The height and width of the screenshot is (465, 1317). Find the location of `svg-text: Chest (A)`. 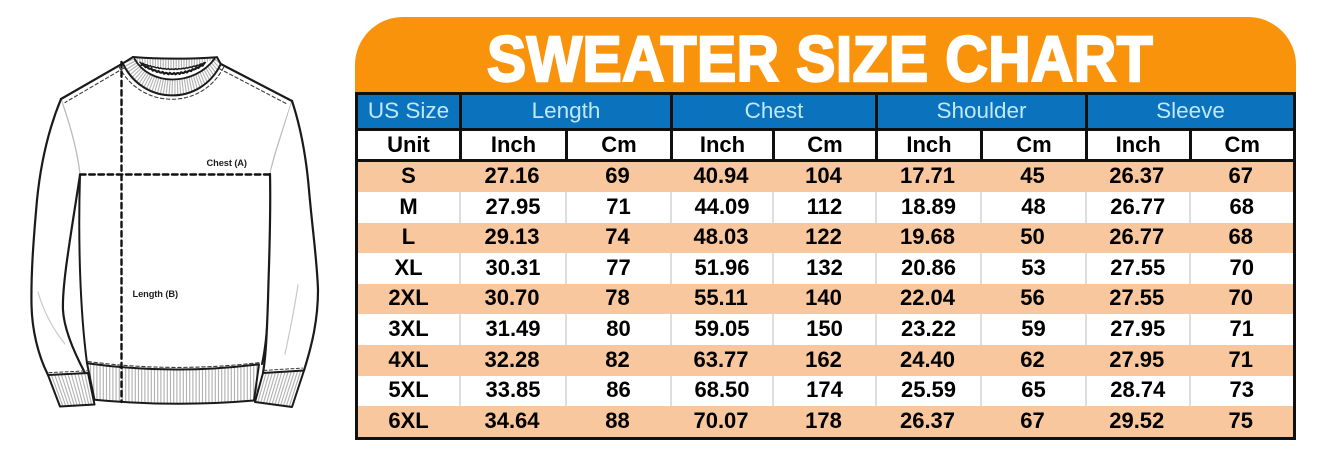

svg-text: Chest (A) is located at coordinates (227, 163).